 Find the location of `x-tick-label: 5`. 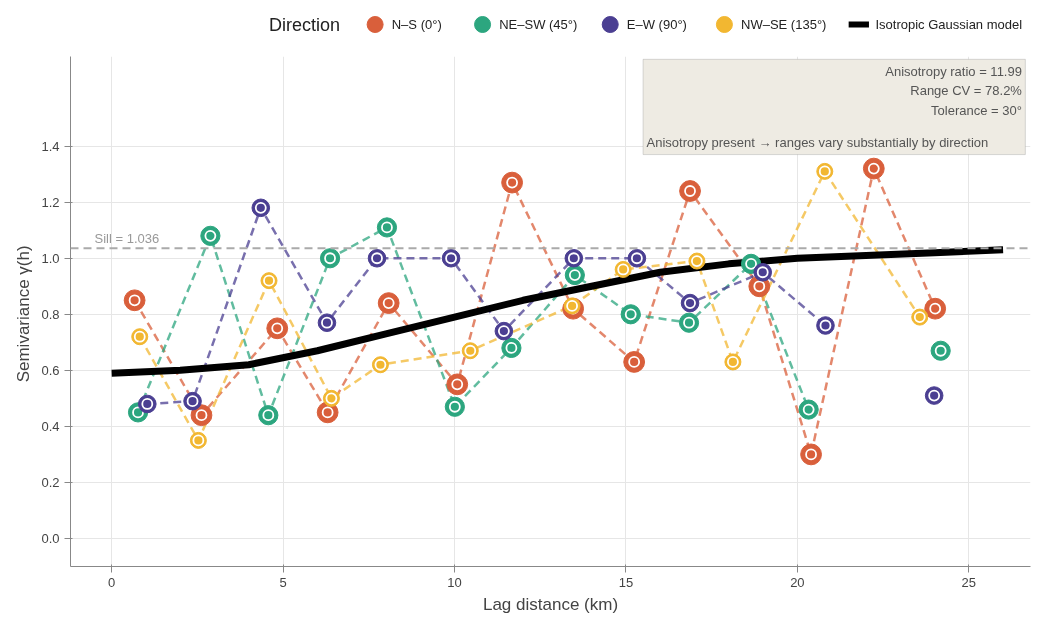

x-tick-label: 5 is located at coordinates (283, 582).